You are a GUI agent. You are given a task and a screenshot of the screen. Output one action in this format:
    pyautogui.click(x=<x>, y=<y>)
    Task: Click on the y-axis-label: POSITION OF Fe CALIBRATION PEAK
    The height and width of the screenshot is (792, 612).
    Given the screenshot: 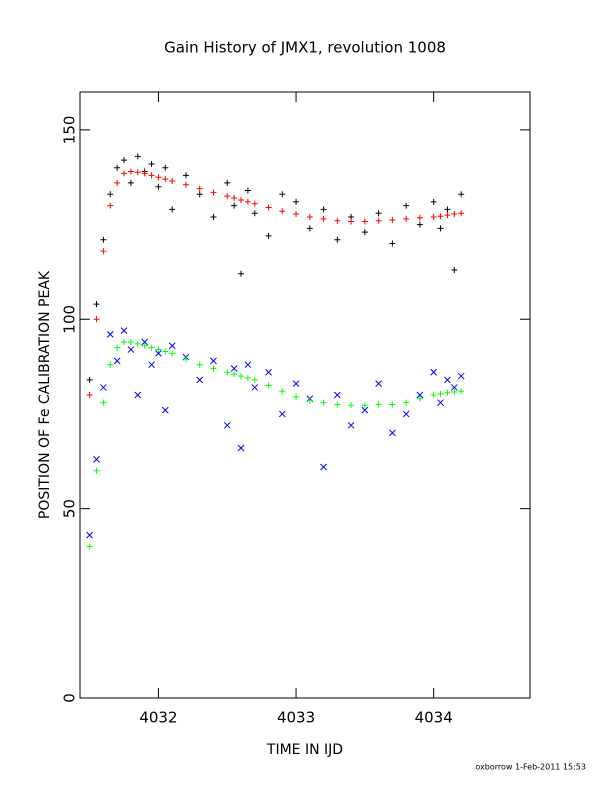 What is the action you would take?
    pyautogui.click(x=45, y=394)
    